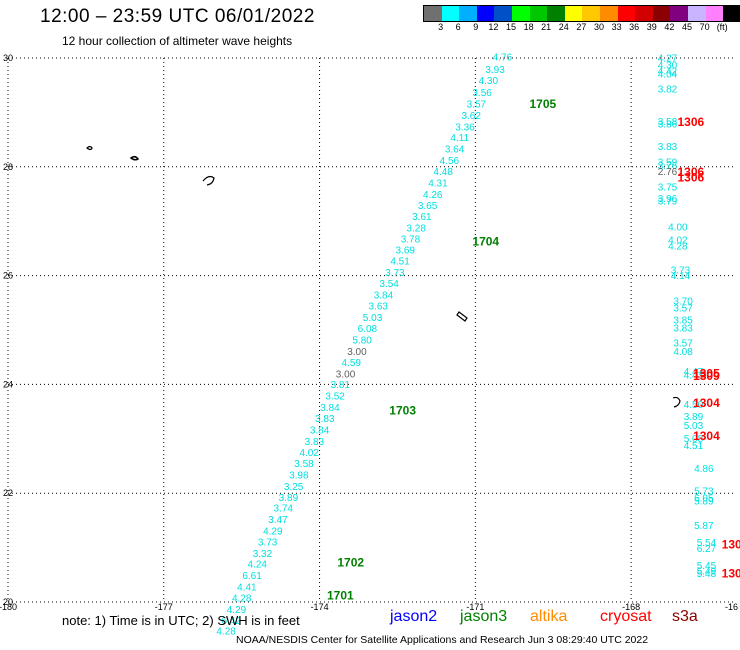  Describe the element at coordinates (476, 27) in the screenshot. I see `legend-label: 9` at that location.